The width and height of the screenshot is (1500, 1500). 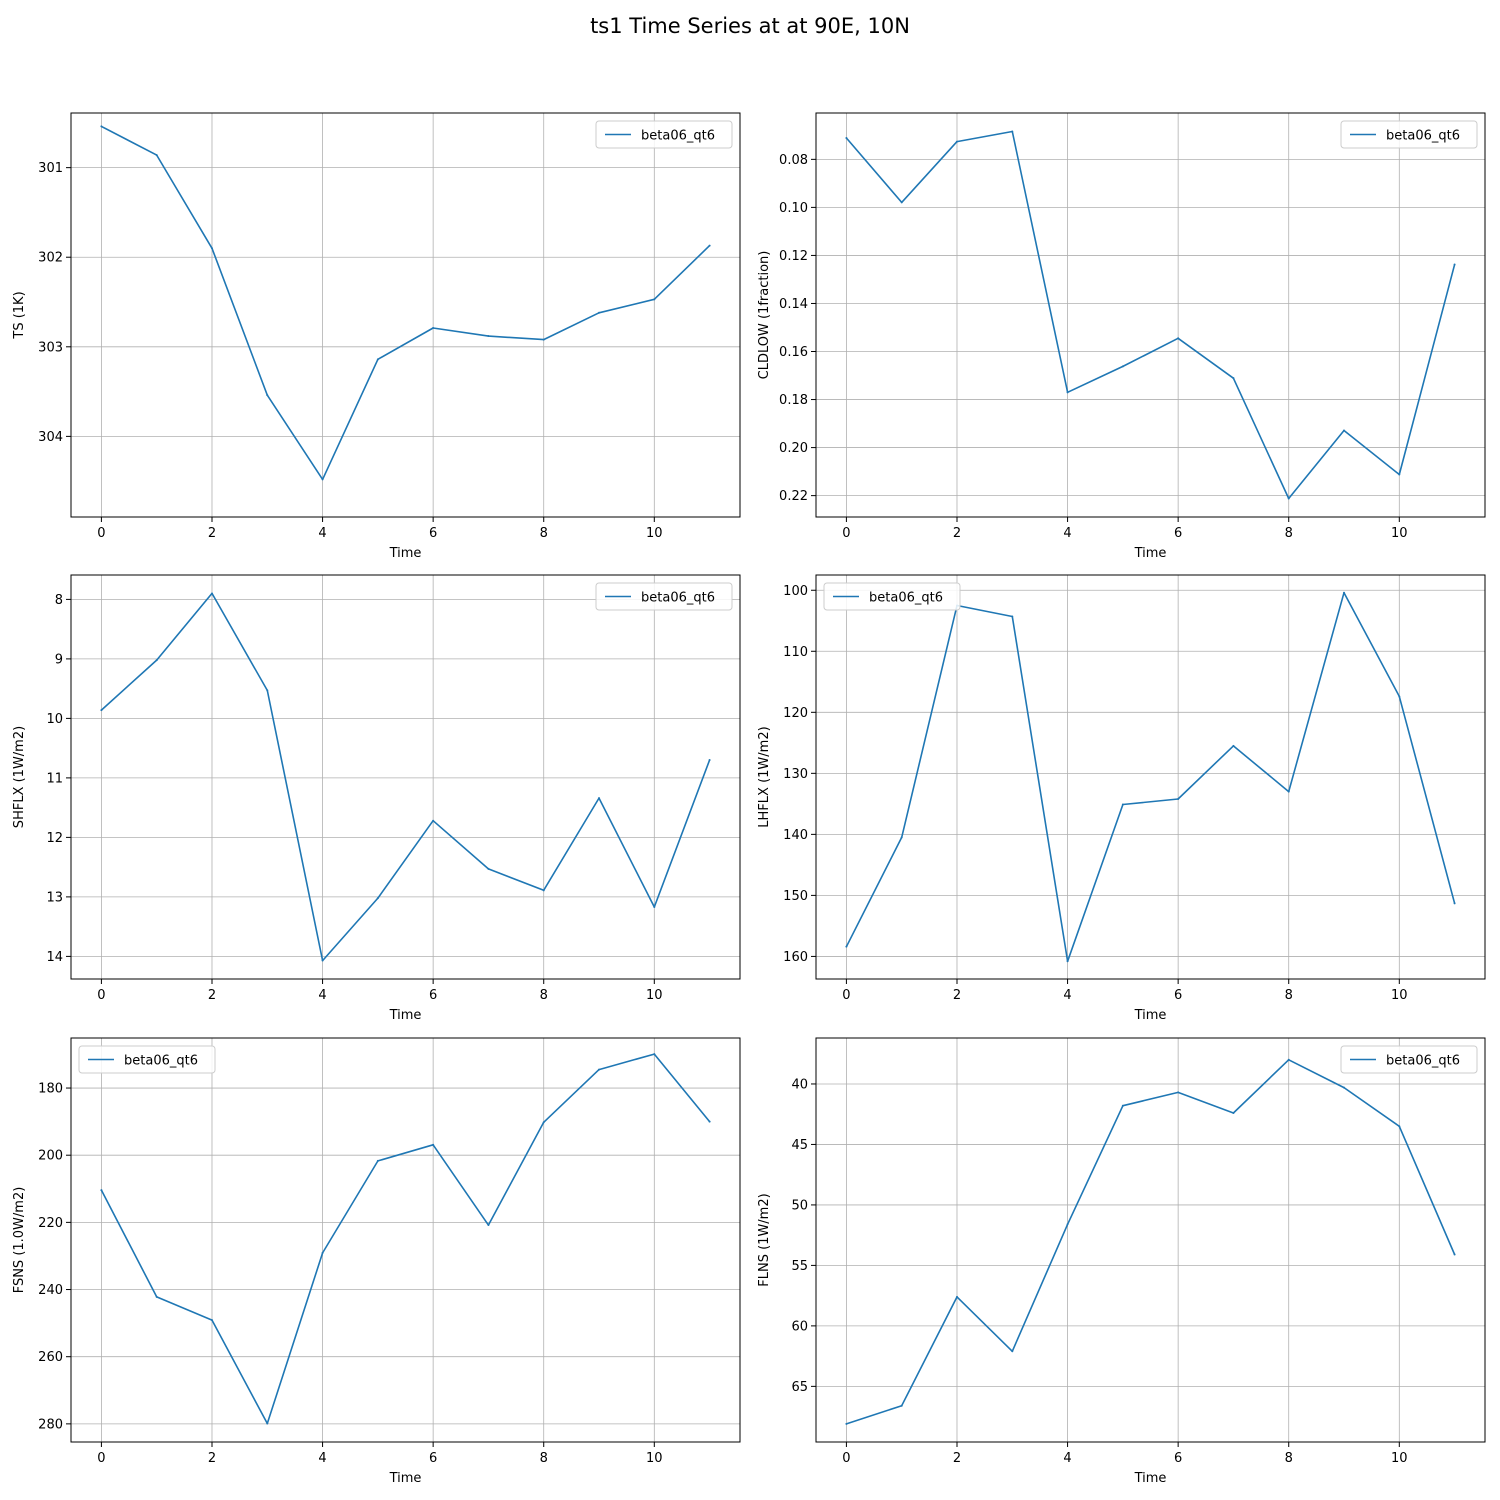 What do you see at coordinates (793, 448) in the screenshot?
I see `y-tick-label: 0.20` at bounding box center [793, 448].